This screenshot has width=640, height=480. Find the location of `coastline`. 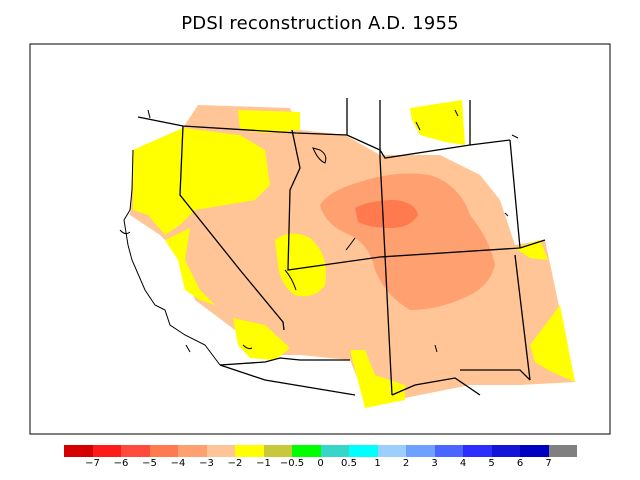

coastline is located at coordinates (172, 257).